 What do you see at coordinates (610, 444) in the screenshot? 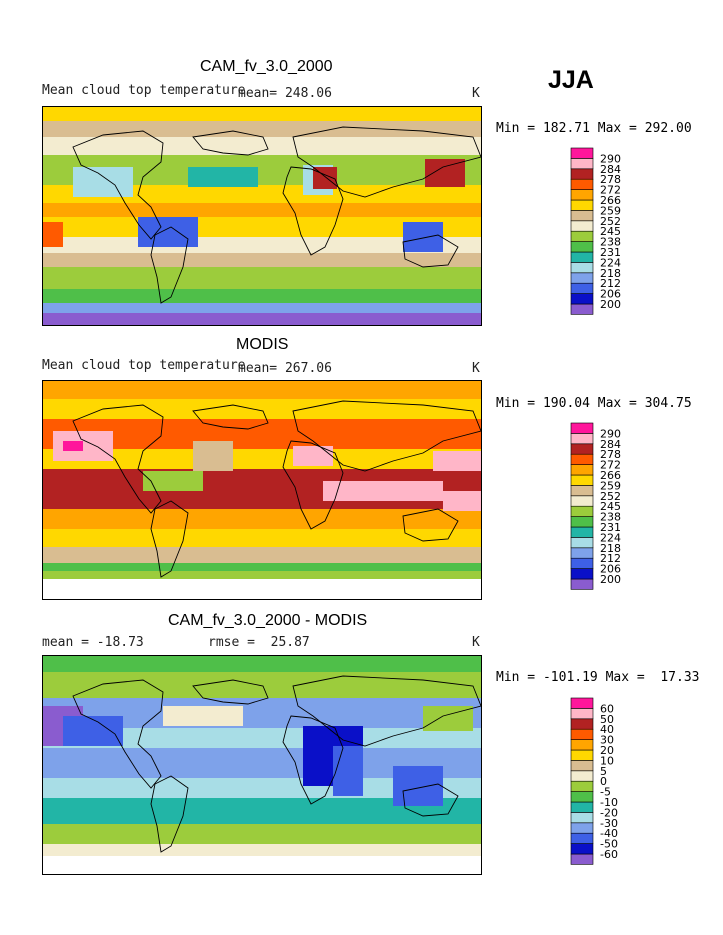
I see `colorbar-label: 284` at bounding box center [610, 444].